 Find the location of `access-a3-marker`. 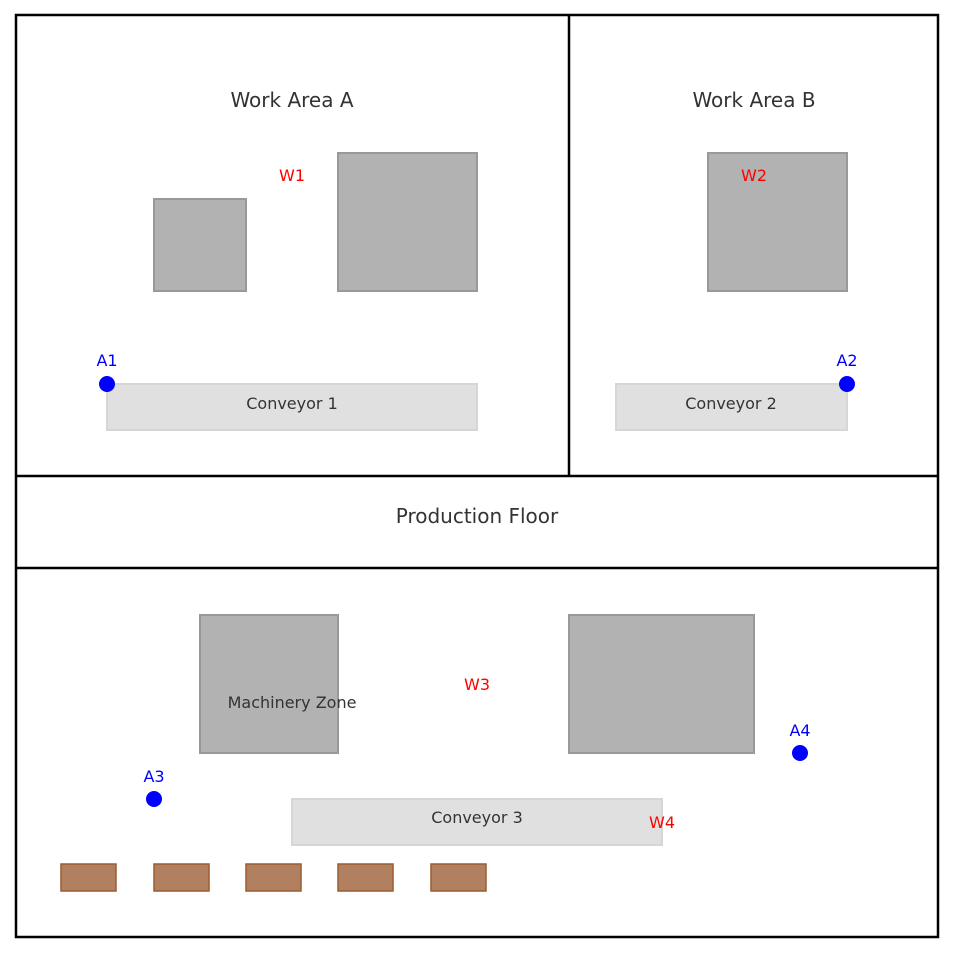

access-a3-marker is located at coordinates (154, 799).